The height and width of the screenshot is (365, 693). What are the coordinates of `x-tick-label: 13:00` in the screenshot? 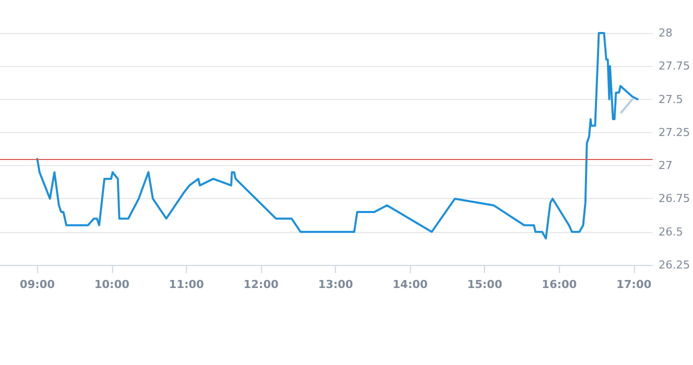 It's located at (336, 284).